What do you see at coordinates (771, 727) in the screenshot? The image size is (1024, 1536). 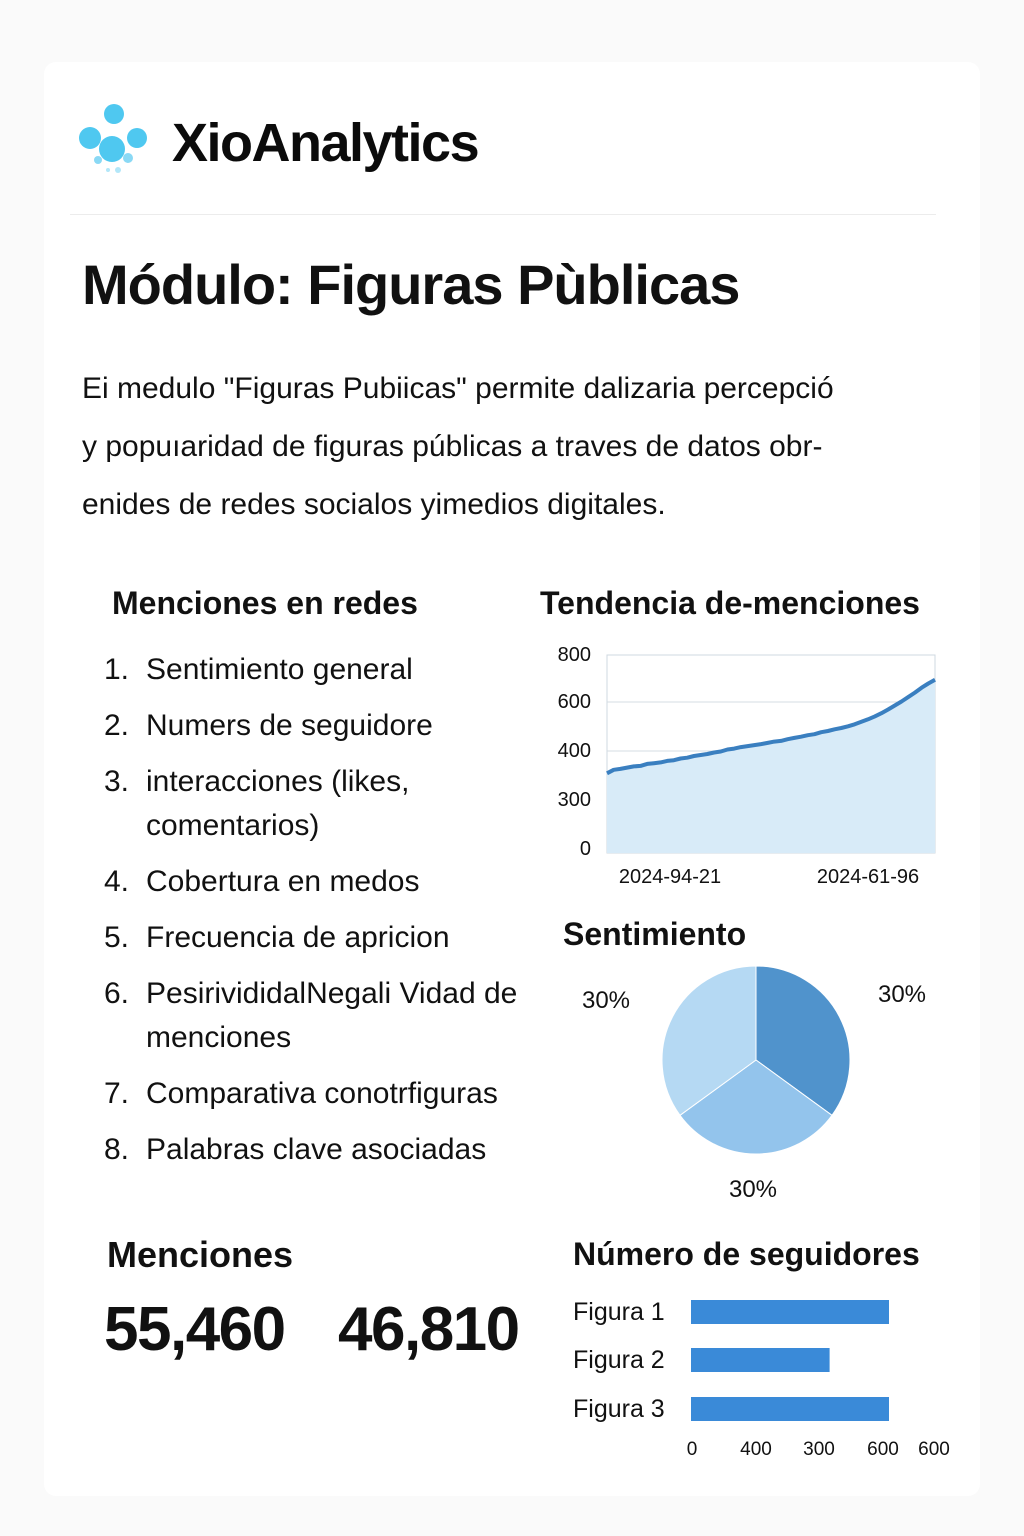 I see `trend-line` at bounding box center [771, 727].